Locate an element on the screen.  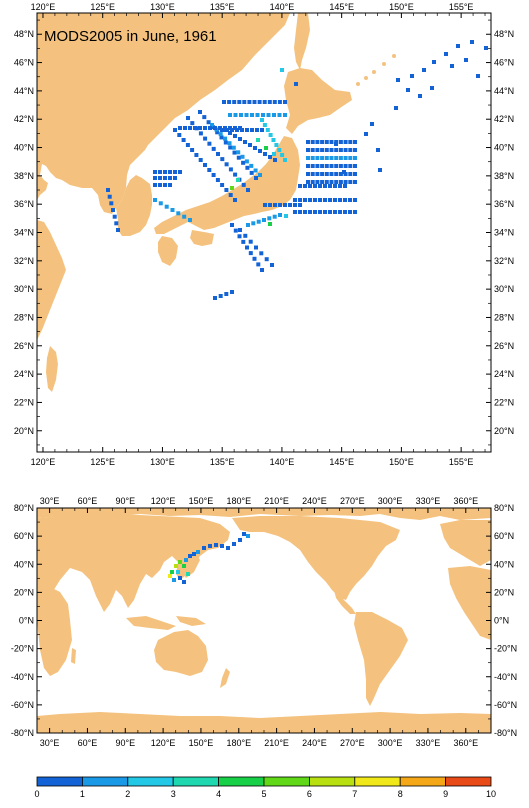
lon-tick-label-top: 140°E is located at coordinates (282, 7).